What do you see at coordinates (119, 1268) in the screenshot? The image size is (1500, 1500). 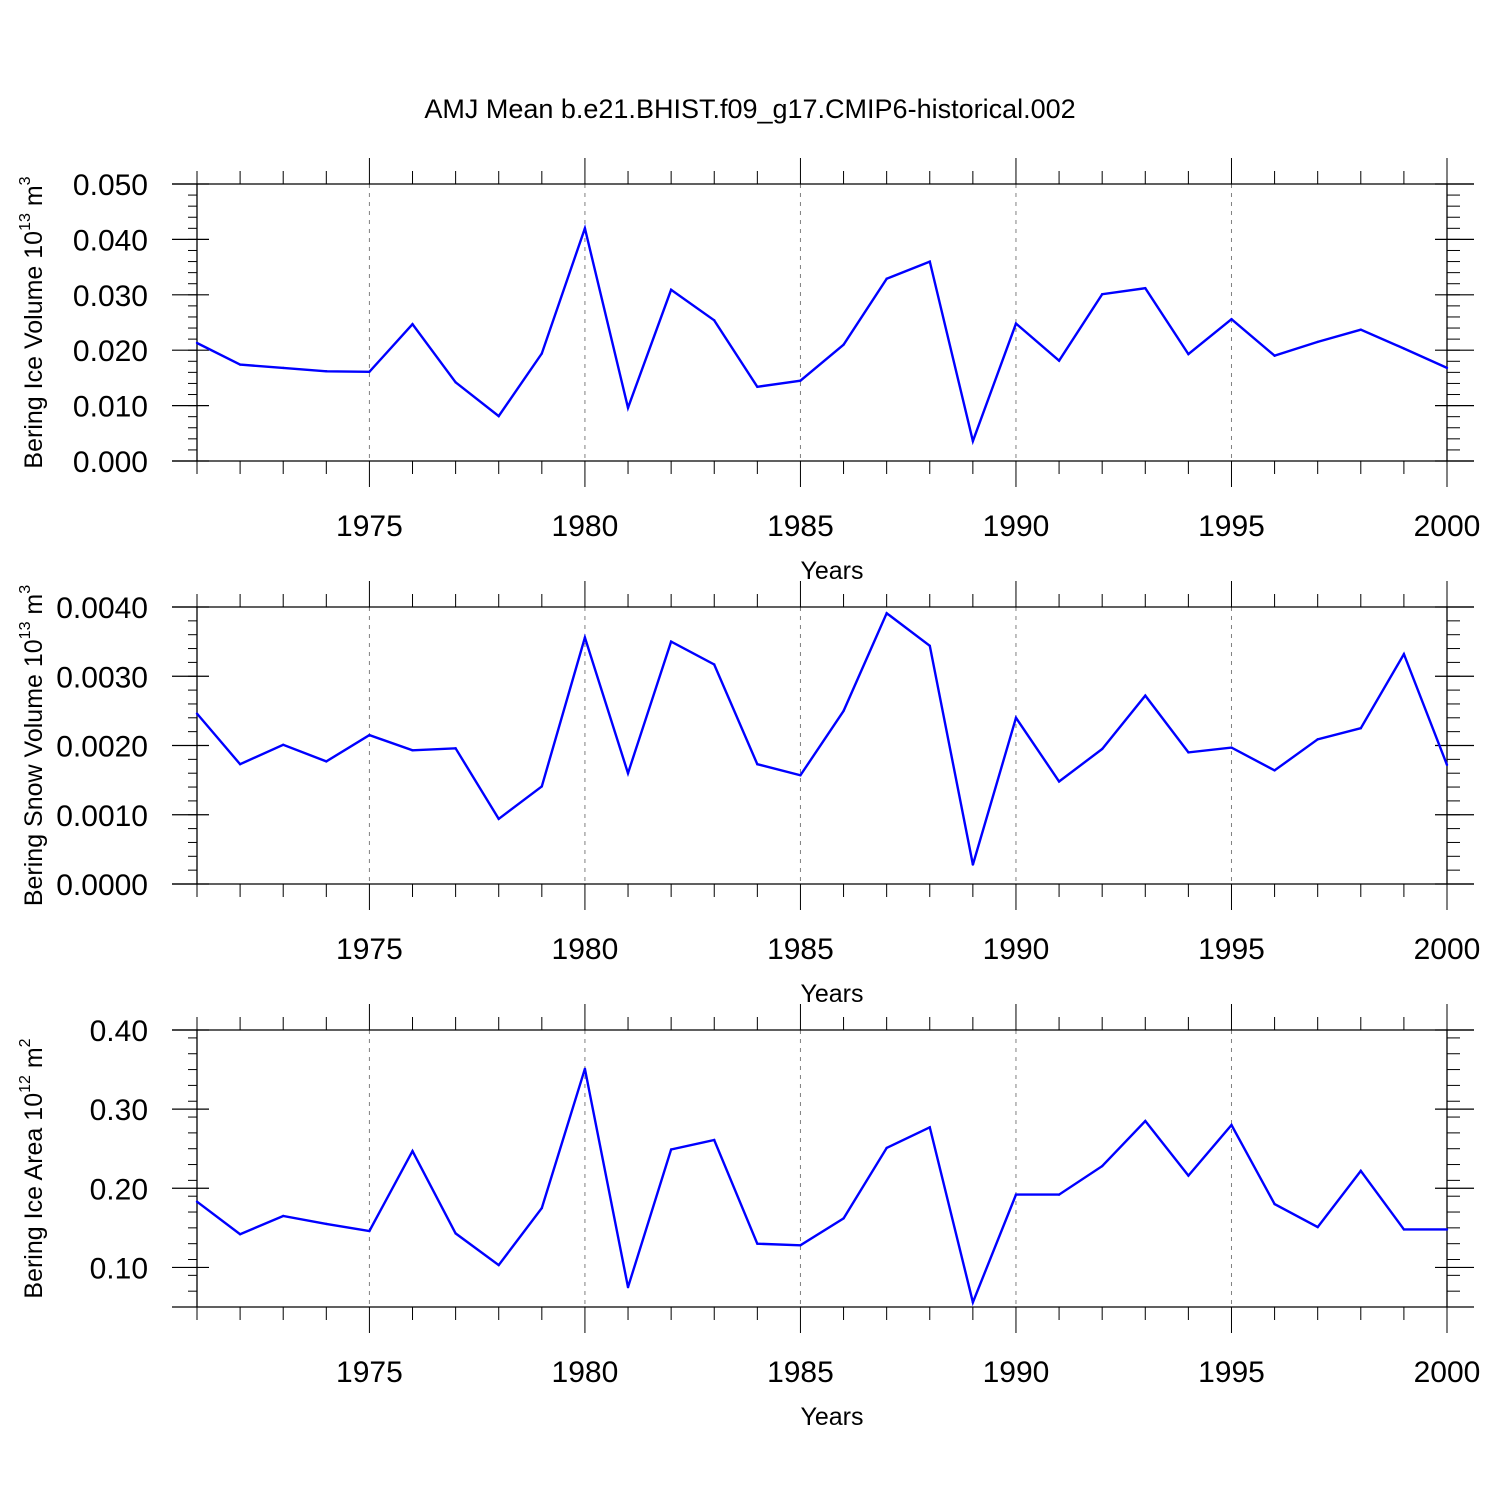 I see `y-tick-label: 0.10` at bounding box center [119, 1268].